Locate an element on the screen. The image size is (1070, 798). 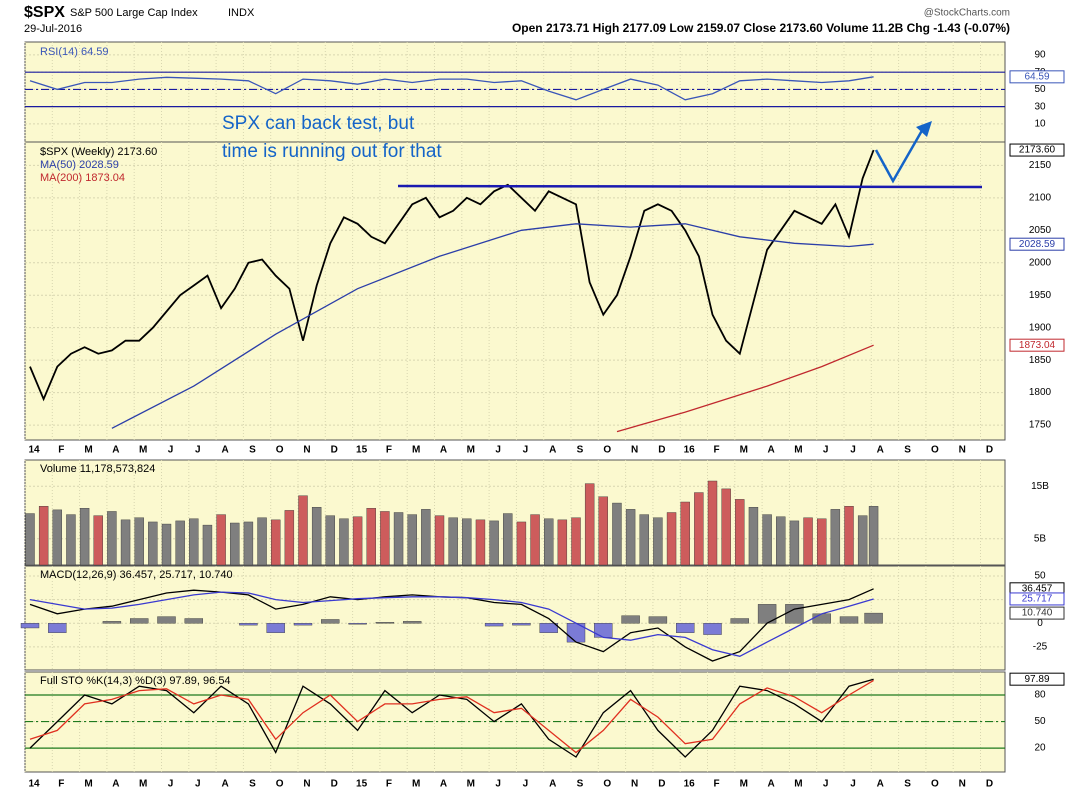
last-value-label: 36.457 is located at coordinates (1037, 588).